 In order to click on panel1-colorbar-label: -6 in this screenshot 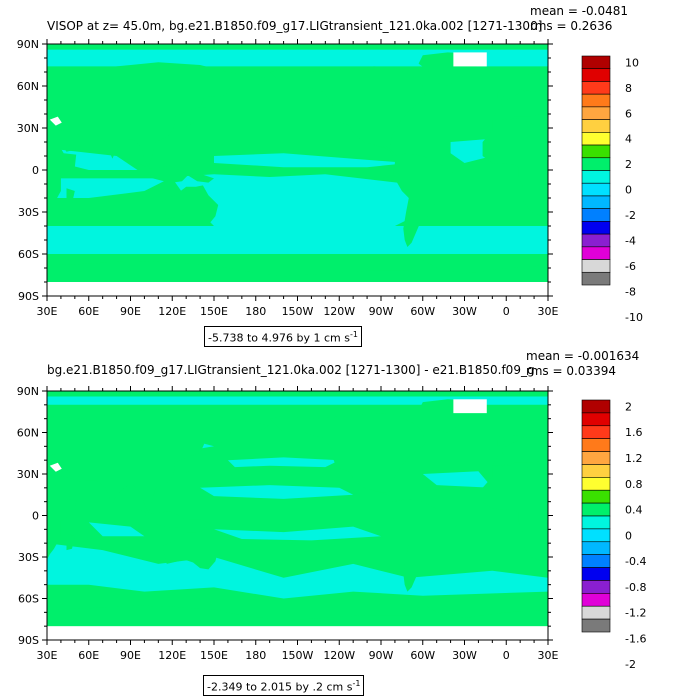, I will do `click(630, 266)`.